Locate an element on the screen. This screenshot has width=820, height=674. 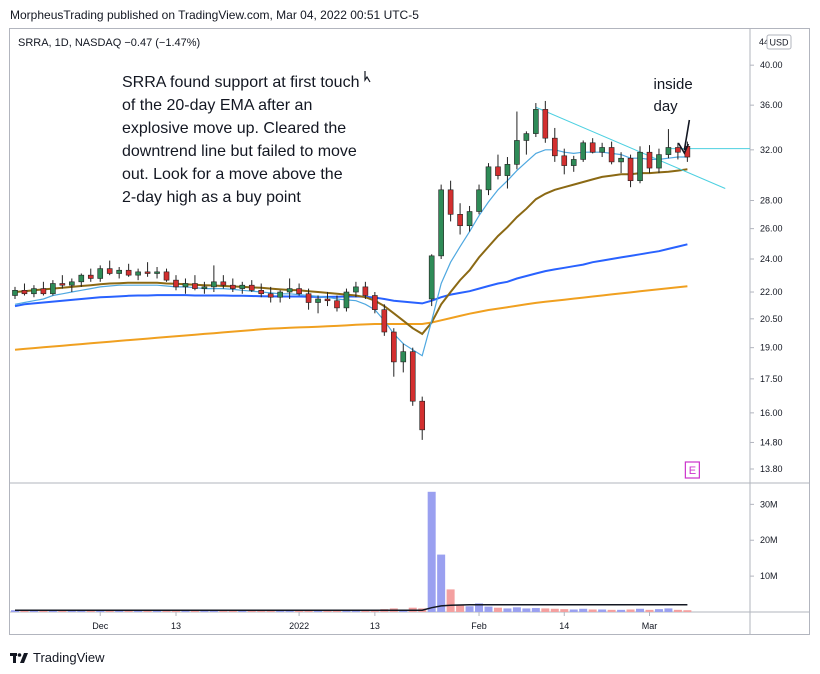
y-tick-label: 36.00 is located at coordinates (771, 105).